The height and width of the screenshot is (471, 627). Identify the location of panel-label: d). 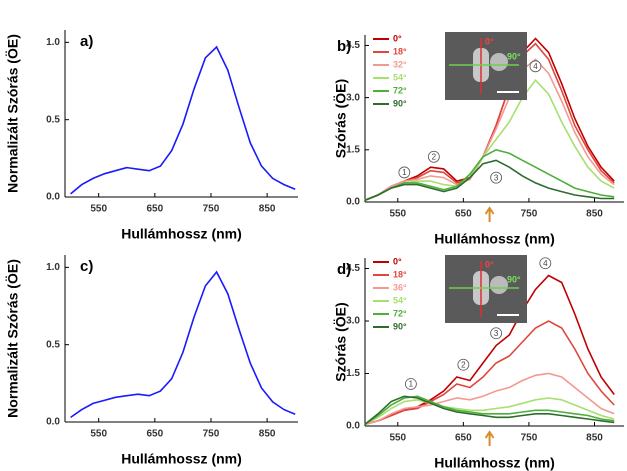
(344, 269).